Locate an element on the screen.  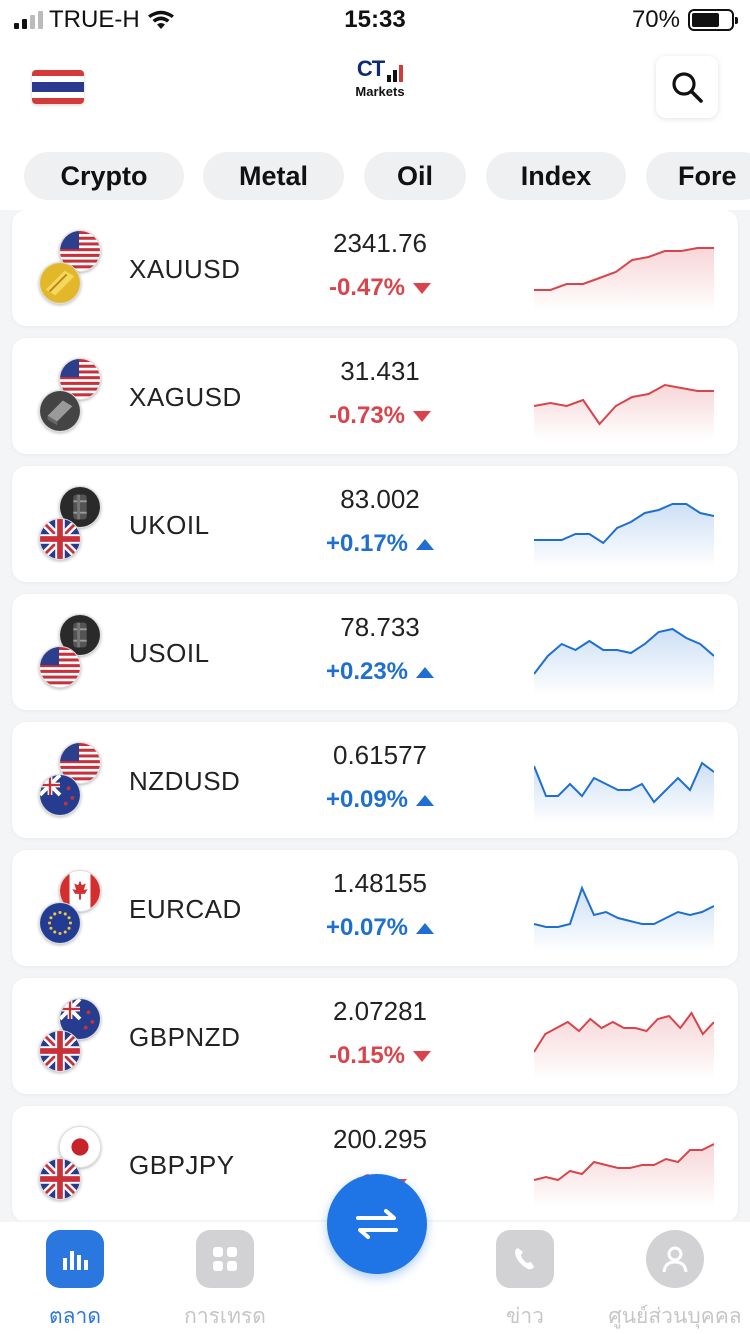
change-percent: -0.15% is located at coordinates (367, 1055).